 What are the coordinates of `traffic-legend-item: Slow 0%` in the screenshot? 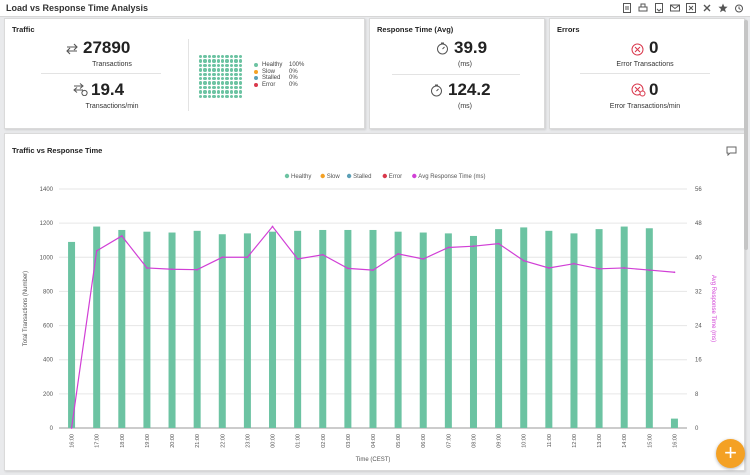 It's located at (276, 72).